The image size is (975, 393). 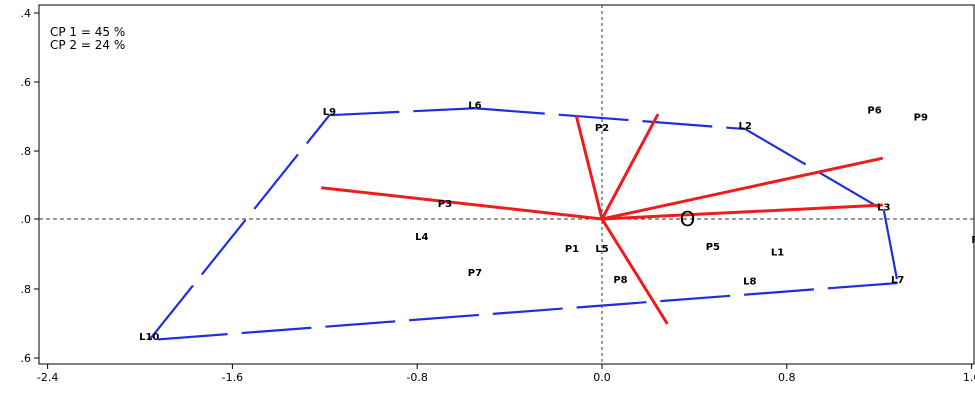 I want to click on point-label: P7, so click(x=475, y=273).